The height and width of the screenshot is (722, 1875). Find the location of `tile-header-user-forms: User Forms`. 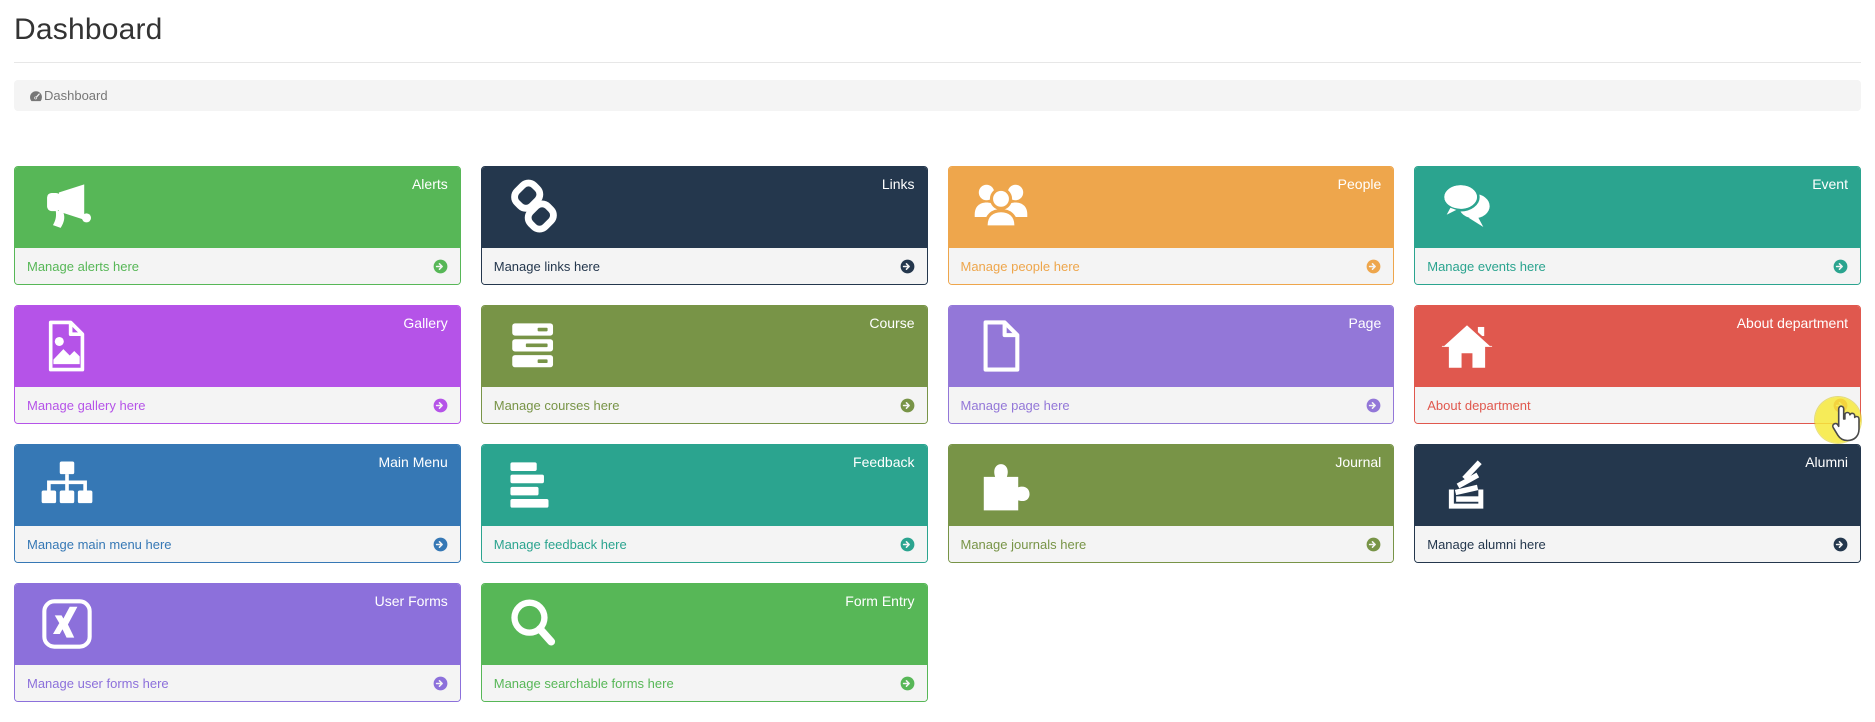

tile-header-user-forms: User Forms is located at coordinates (237, 624).